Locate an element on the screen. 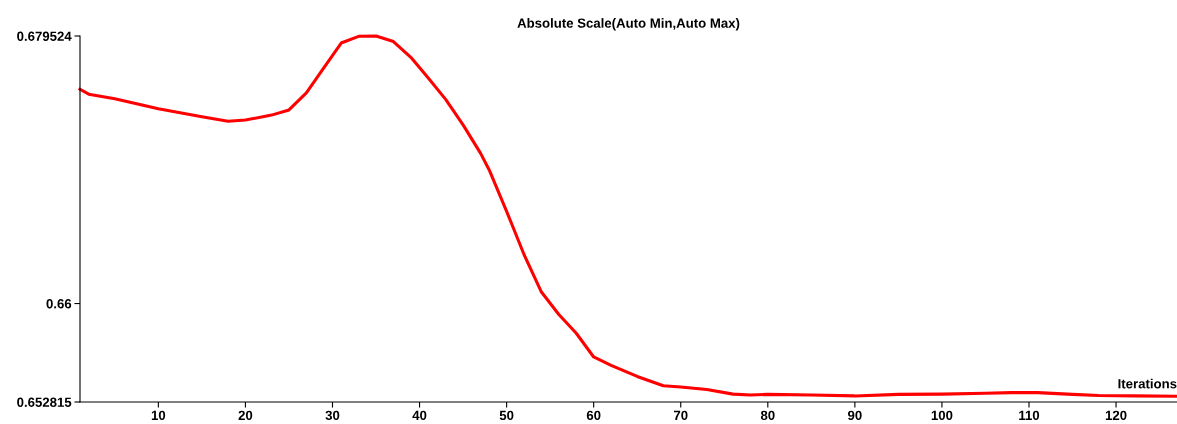 This screenshot has width=1177, height=424. x-tick-label: 110 is located at coordinates (1029, 415).